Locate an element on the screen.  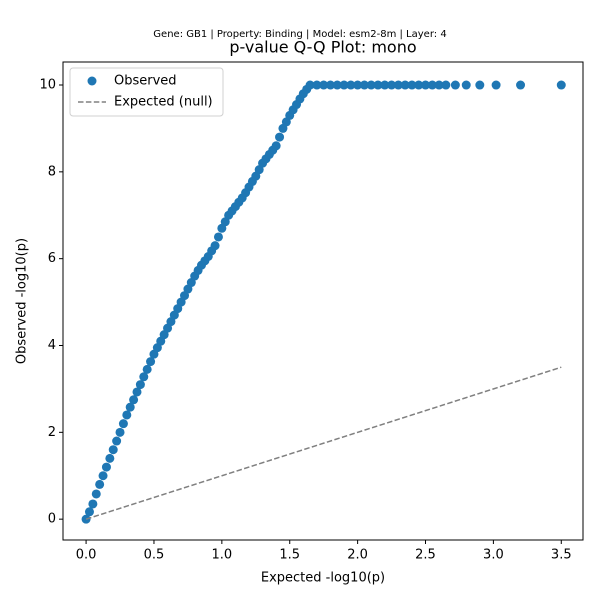
x-tick-label: 1.0 is located at coordinates (222, 555).